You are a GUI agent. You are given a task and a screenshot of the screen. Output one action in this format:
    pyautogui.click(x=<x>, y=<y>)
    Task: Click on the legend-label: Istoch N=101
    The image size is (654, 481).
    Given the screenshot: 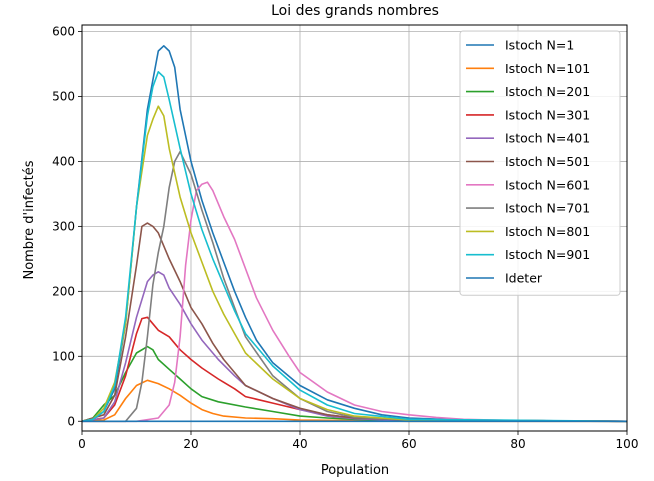 What is the action you would take?
    pyautogui.click(x=547, y=68)
    